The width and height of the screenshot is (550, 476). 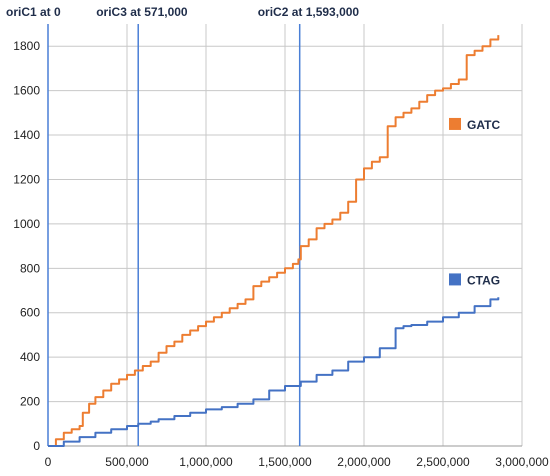 I want to click on x-tick-label: 2,500,000, so click(x=443, y=462).